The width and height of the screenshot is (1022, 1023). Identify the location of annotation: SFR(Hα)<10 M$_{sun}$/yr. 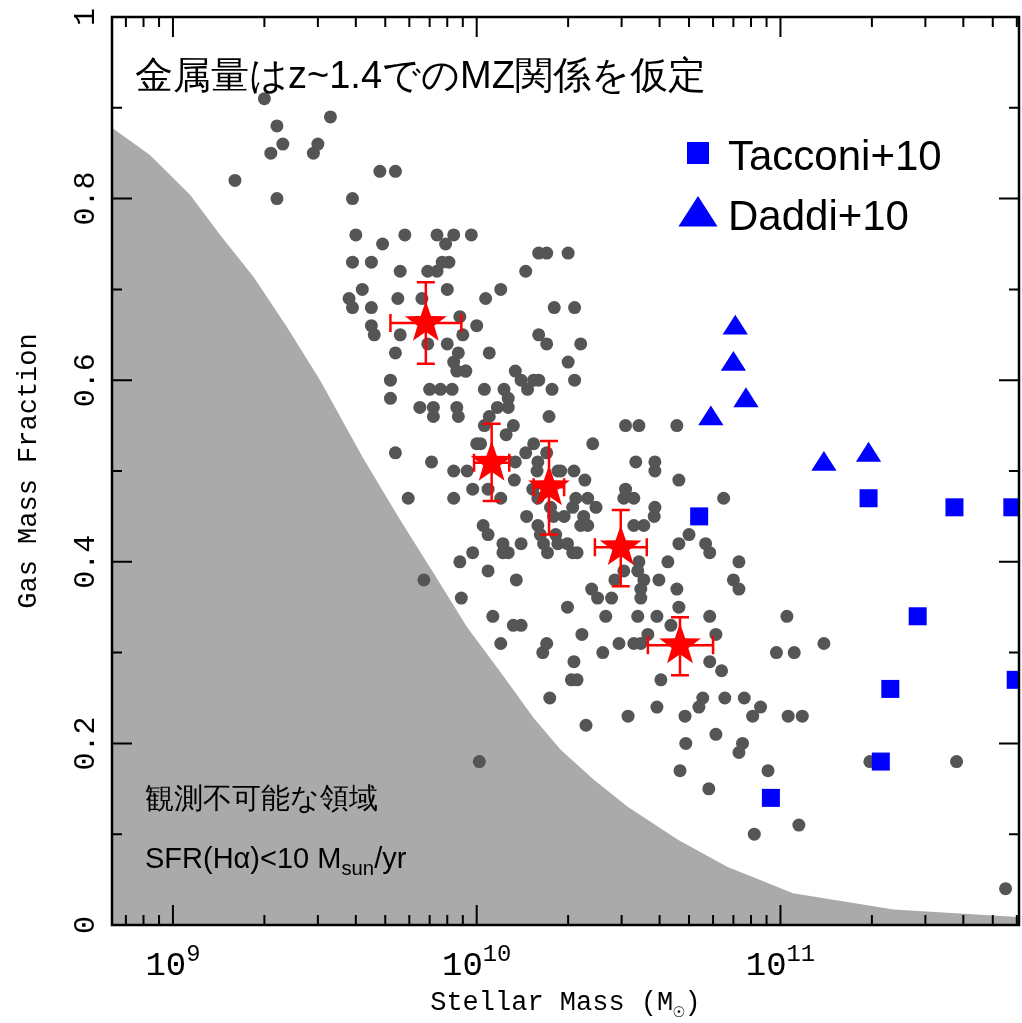
(276, 861).